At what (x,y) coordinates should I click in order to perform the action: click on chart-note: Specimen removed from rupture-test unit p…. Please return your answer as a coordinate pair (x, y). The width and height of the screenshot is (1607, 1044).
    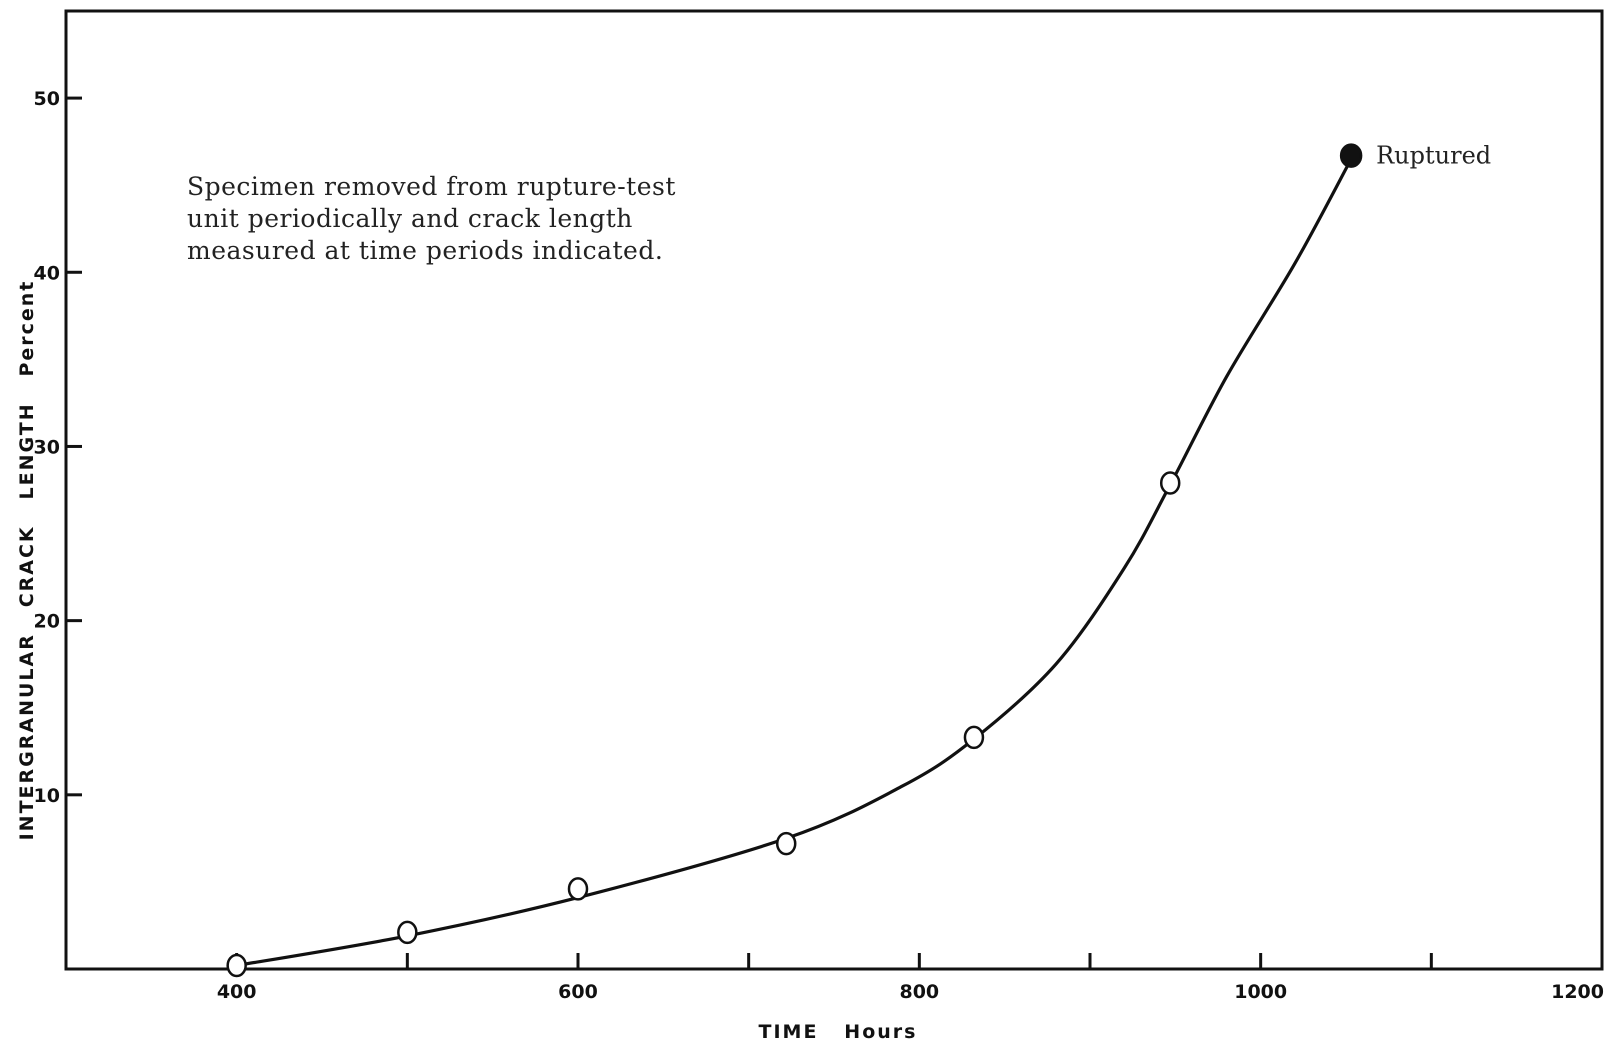
    Looking at the image, I should click on (431, 218).